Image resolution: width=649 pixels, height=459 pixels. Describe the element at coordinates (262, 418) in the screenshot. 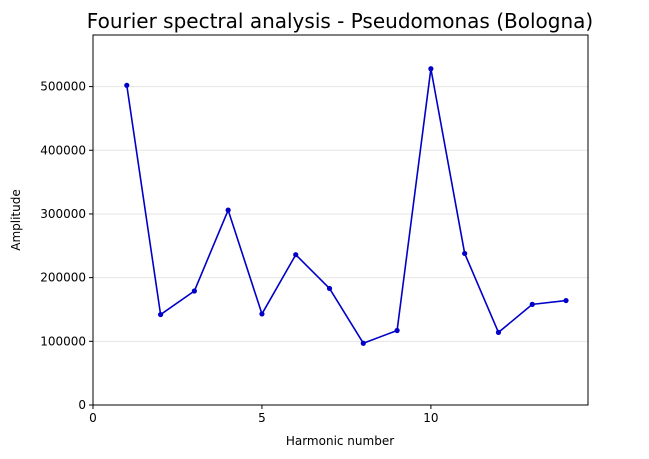

I see `x-tick-label: 5` at that location.